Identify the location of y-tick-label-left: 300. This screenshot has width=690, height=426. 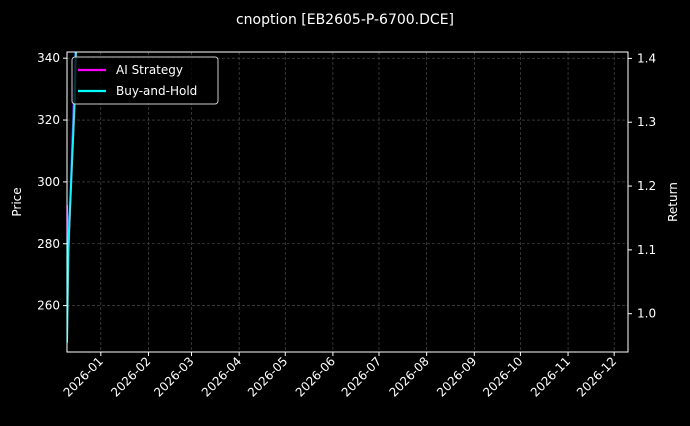
(48, 182).